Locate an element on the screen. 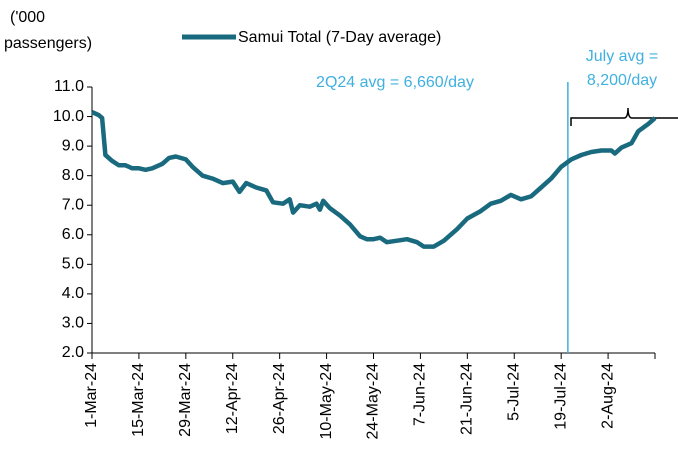  x-tick-label: 12-Apr-24 is located at coordinates (232, 398).